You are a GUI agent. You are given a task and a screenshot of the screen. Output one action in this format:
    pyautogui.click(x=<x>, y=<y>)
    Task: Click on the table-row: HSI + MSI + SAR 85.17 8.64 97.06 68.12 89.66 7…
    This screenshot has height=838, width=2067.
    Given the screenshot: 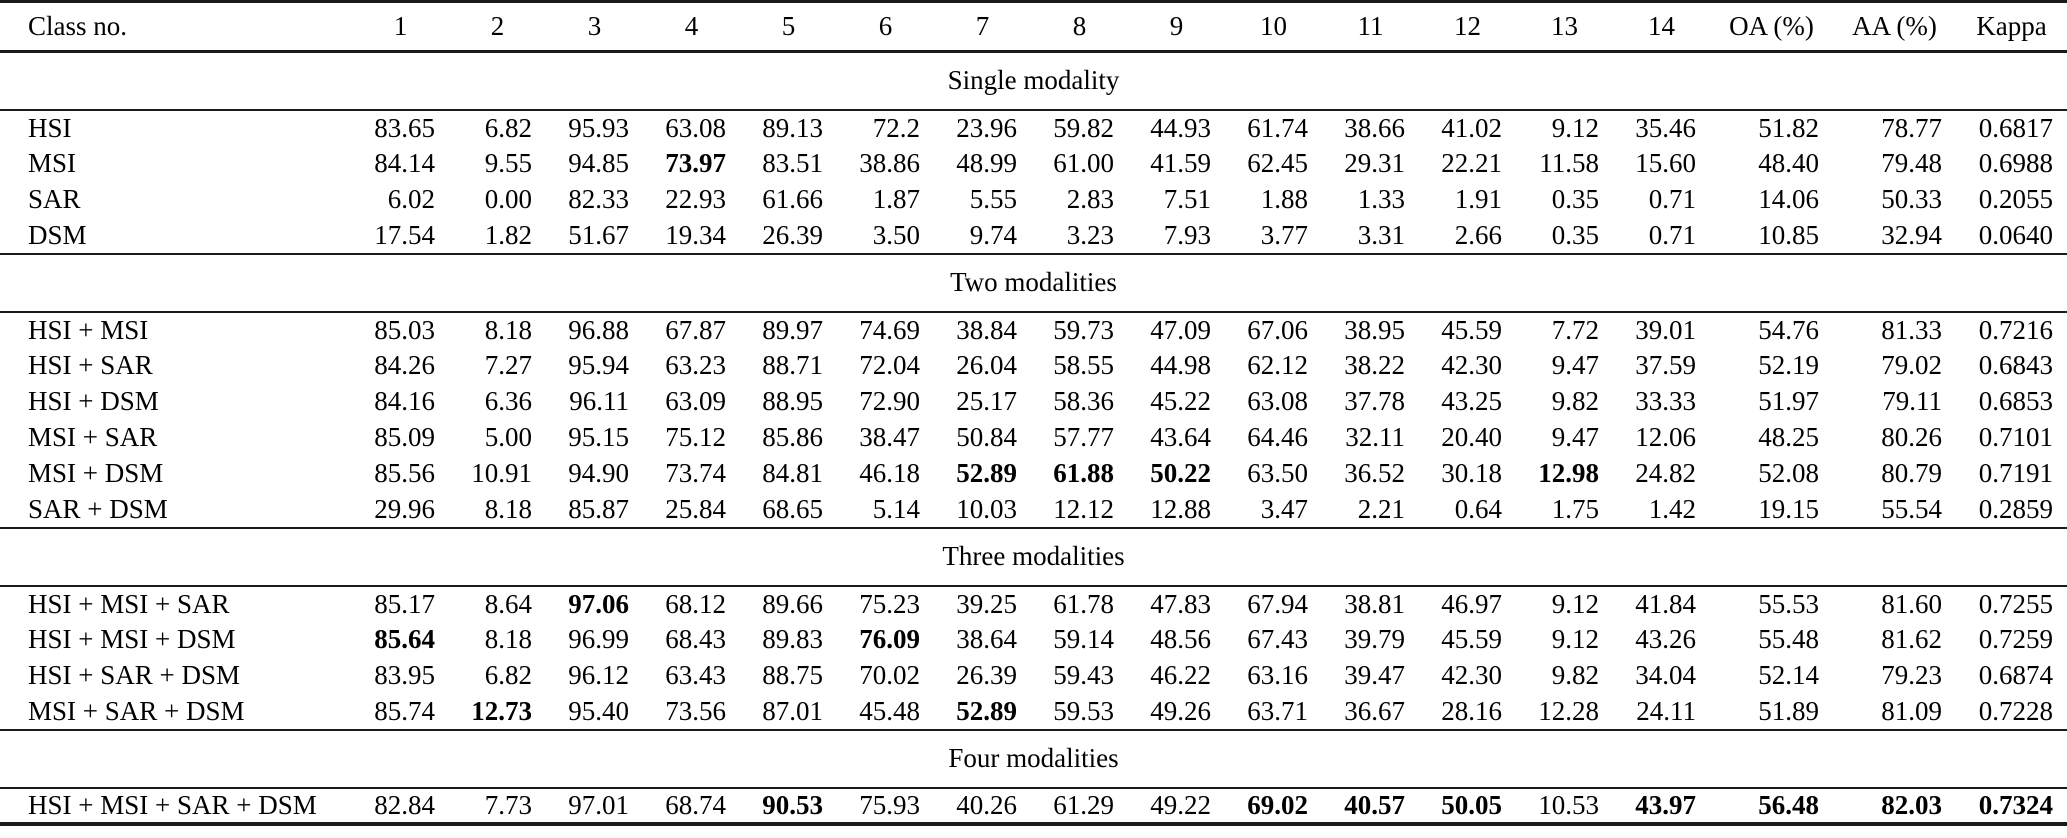 What is the action you would take?
    pyautogui.click(x=1033, y=604)
    